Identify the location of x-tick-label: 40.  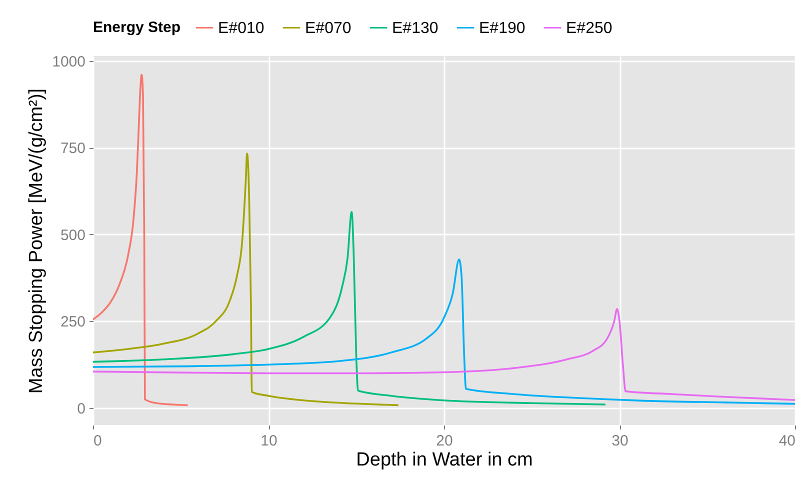
(787, 441).